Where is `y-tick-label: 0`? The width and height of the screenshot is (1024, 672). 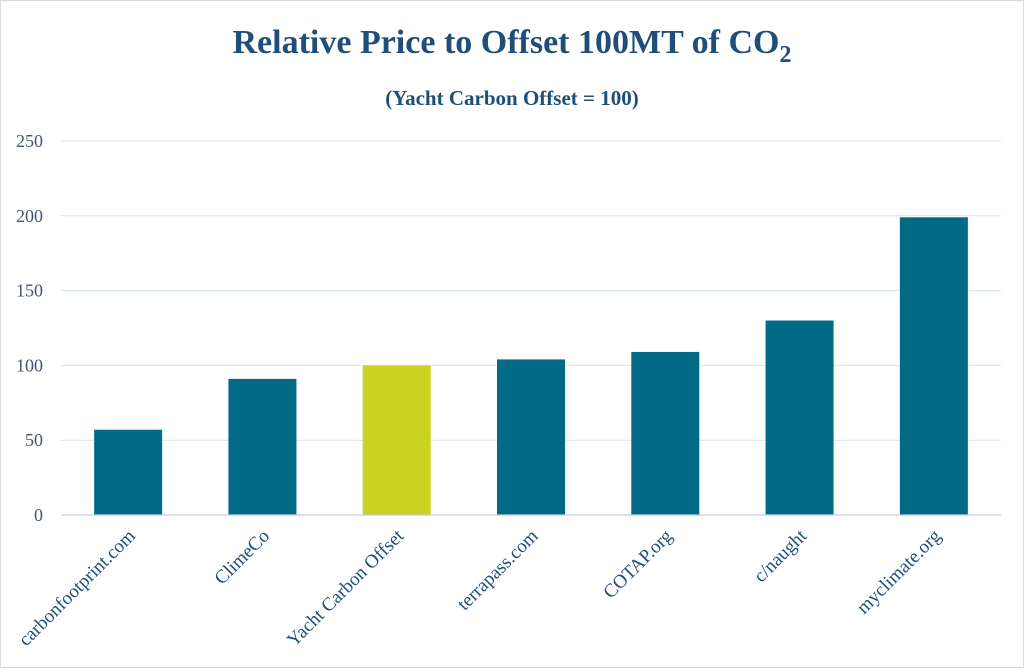 y-tick-label: 0 is located at coordinates (38, 515).